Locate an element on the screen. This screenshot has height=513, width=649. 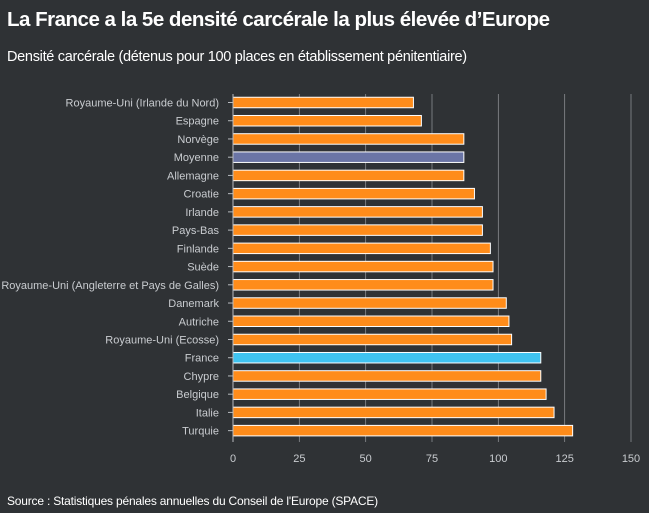
x-tick-label-150: 150 is located at coordinates (631, 459).